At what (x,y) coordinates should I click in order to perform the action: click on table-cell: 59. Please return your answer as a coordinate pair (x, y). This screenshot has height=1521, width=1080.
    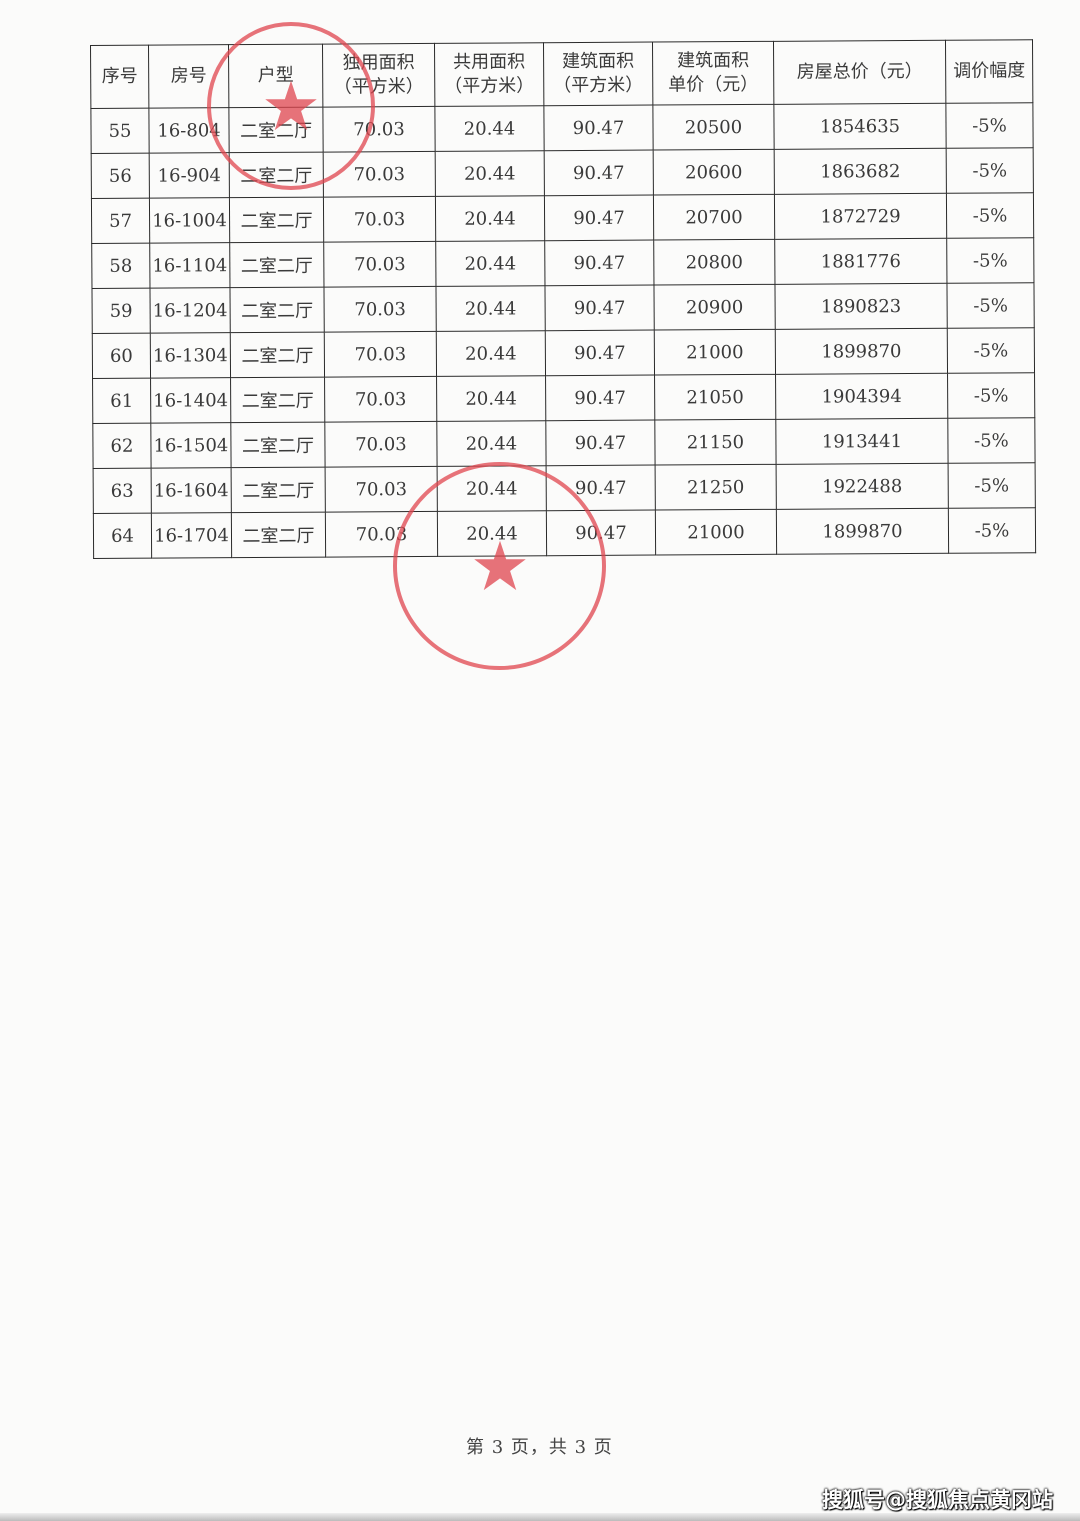
    Looking at the image, I should click on (121, 311).